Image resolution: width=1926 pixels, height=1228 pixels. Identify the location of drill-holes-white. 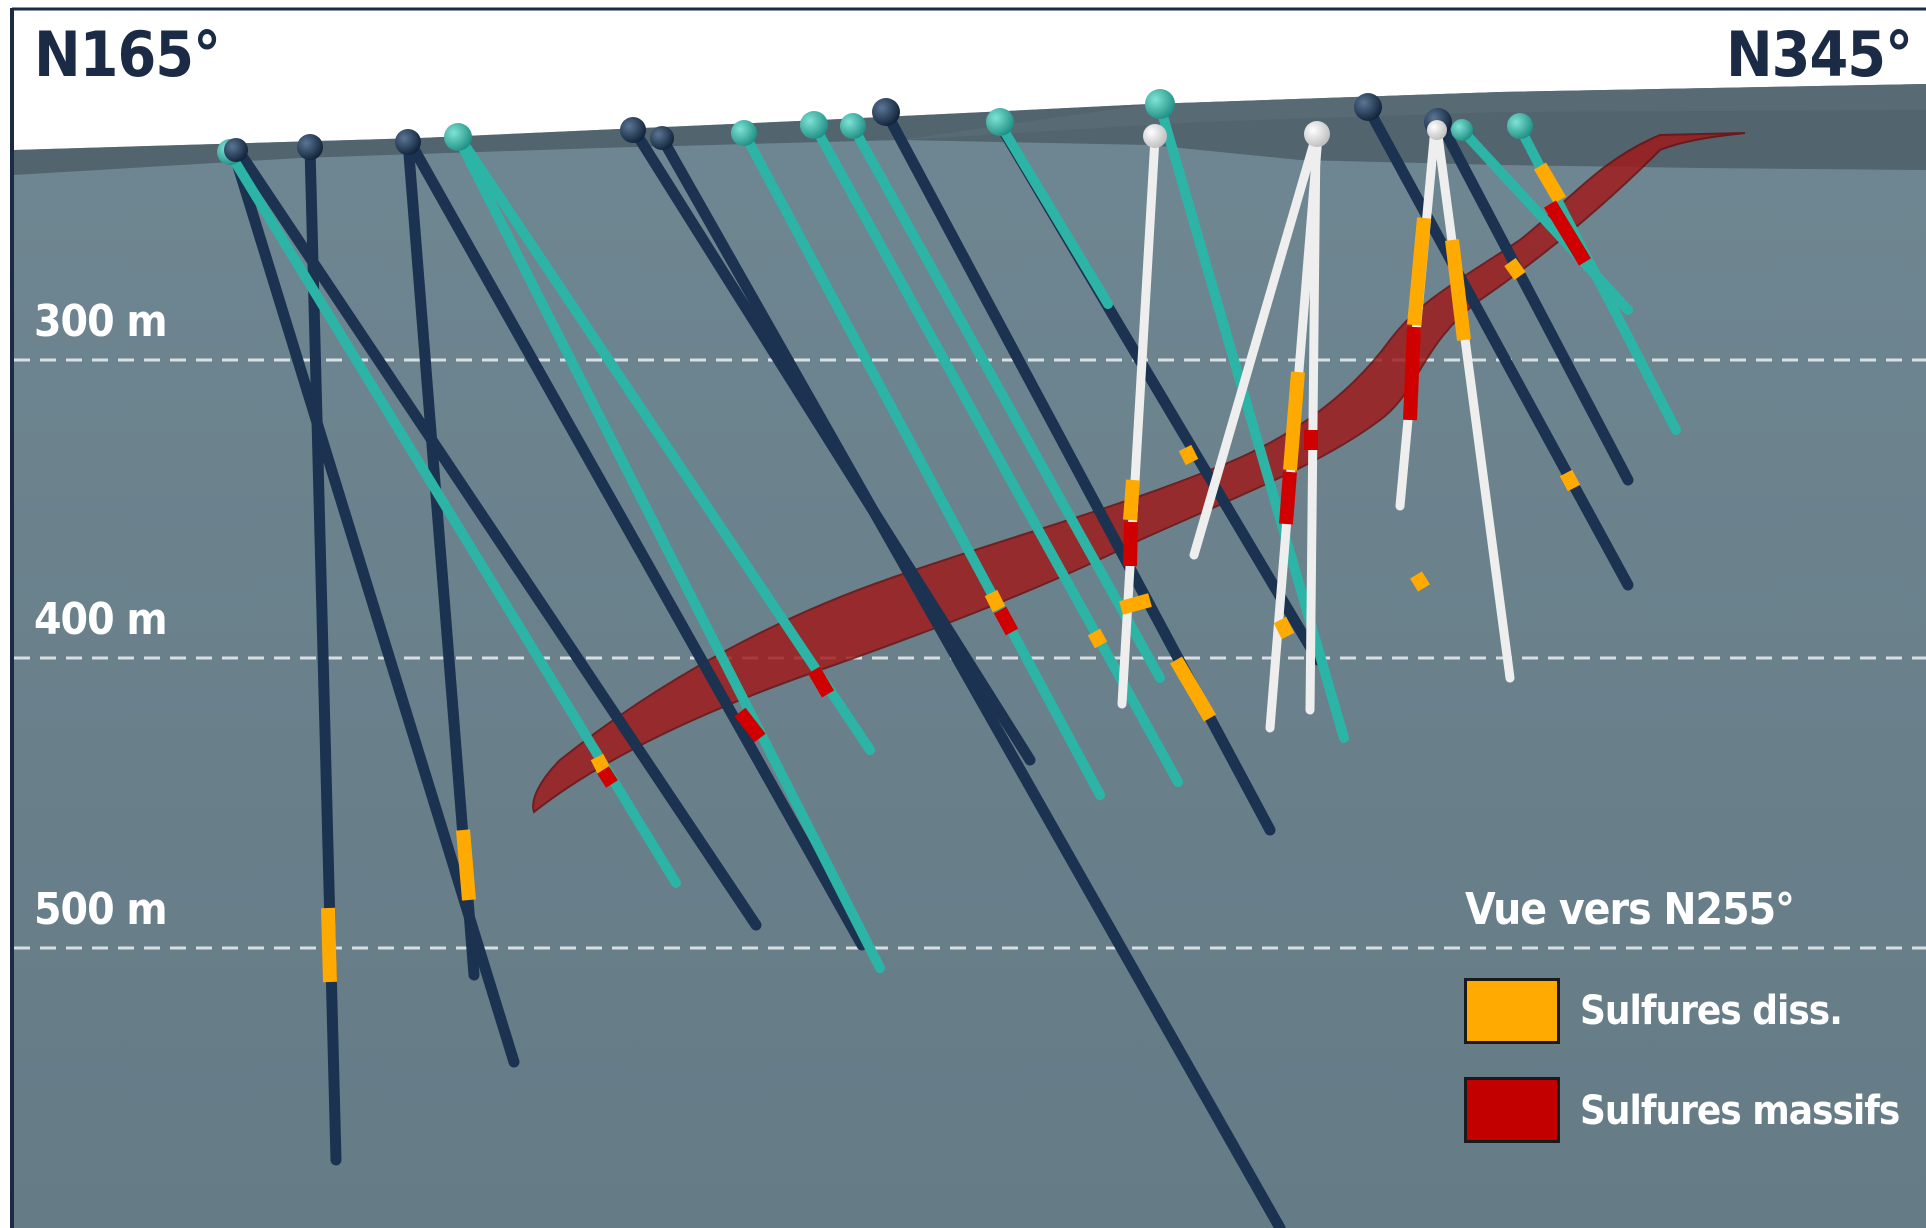
(1316, 428).